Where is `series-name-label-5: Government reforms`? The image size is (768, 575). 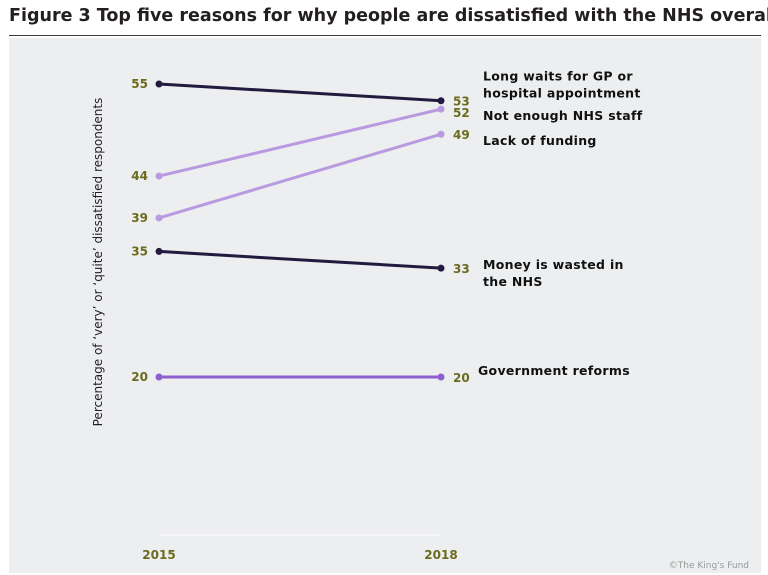
series-name-label-5: Government reforms is located at coordinates (554, 370).